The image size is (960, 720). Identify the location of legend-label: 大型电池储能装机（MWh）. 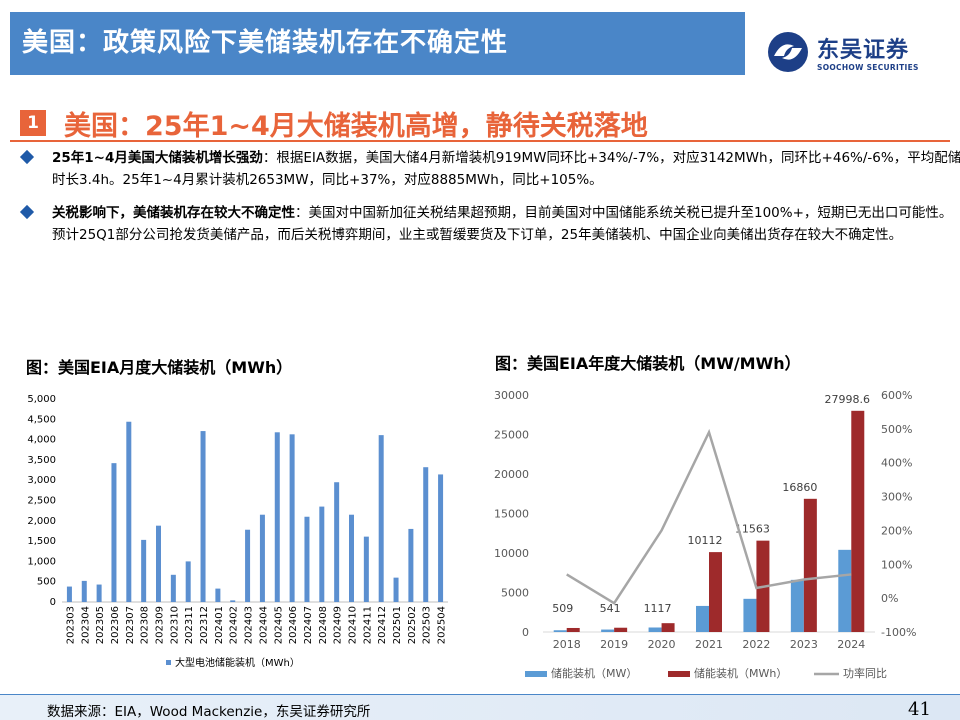
(237, 662).